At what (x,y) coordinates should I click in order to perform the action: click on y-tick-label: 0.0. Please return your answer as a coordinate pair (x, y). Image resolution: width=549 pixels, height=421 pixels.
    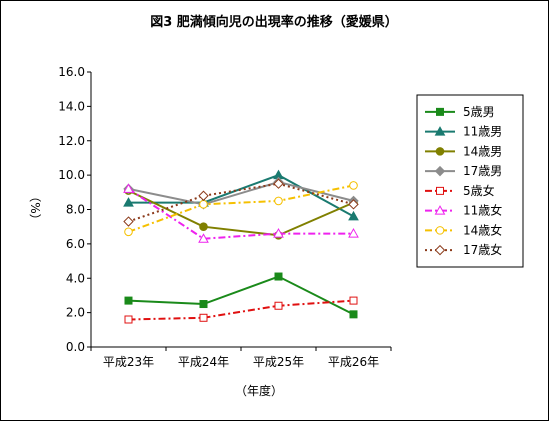
    Looking at the image, I should click on (75, 347).